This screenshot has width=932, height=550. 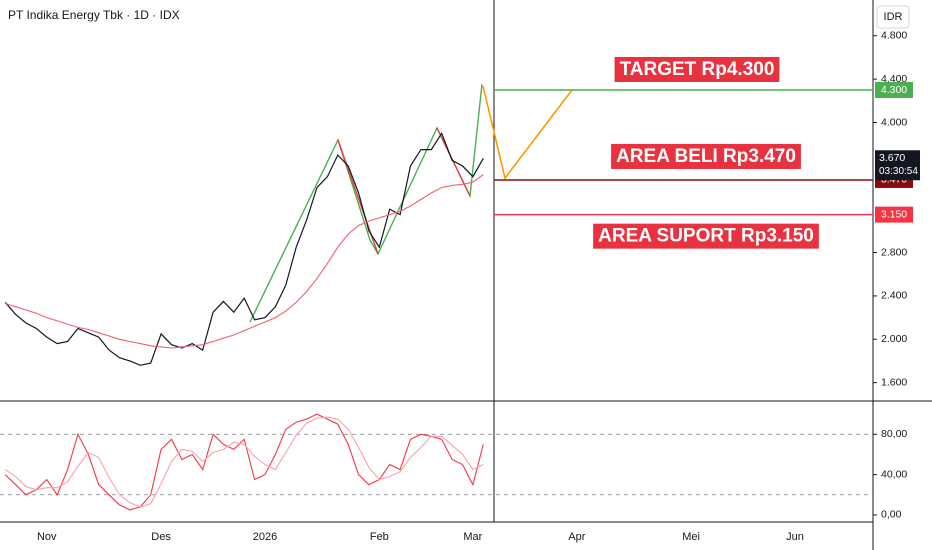 I want to click on x-tick-label: Mei, so click(x=691, y=537).